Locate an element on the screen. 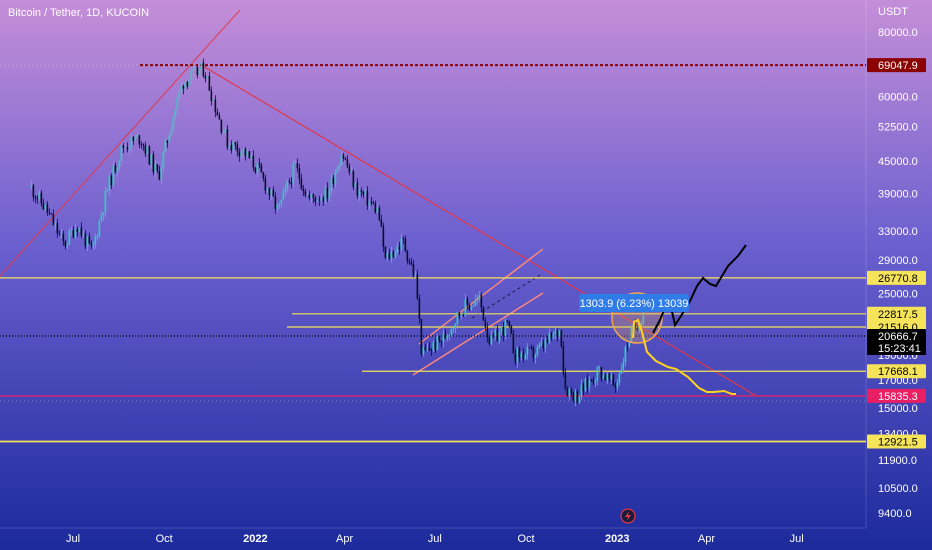 The height and width of the screenshot is (550, 932). time-axis: Jul Oct 2022 Apr Jul Oct 2023 Apr Jul is located at coordinates (435, 539).